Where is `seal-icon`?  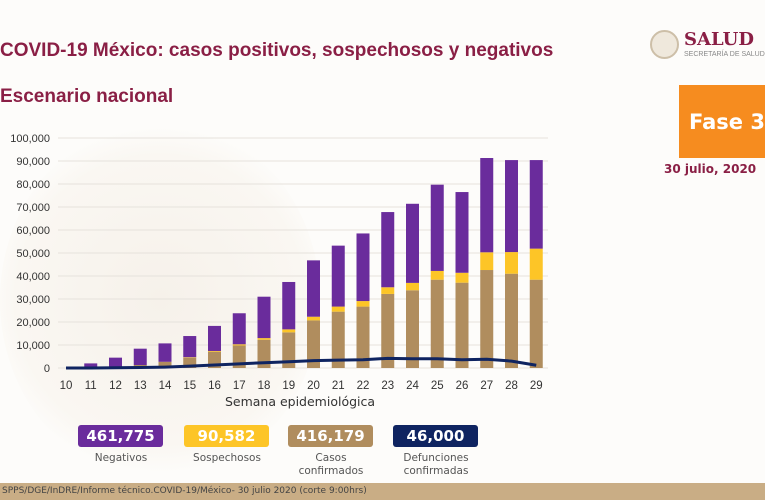
seal-icon is located at coordinates (664, 44).